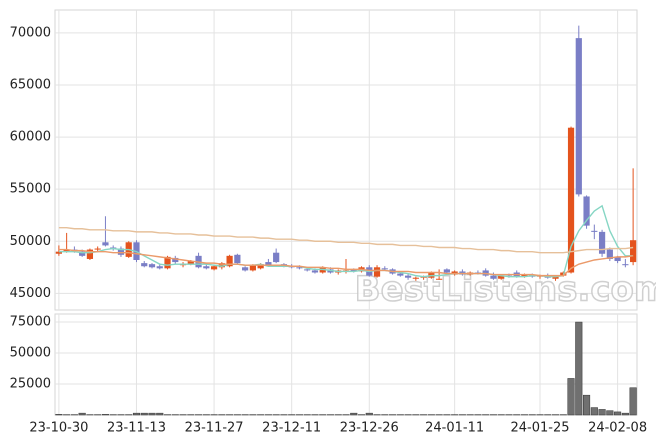  What do you see at coordinates (30, 384) in the screenshot?
I see `y-tick-label: 25000` at bounding box center [30, 384].